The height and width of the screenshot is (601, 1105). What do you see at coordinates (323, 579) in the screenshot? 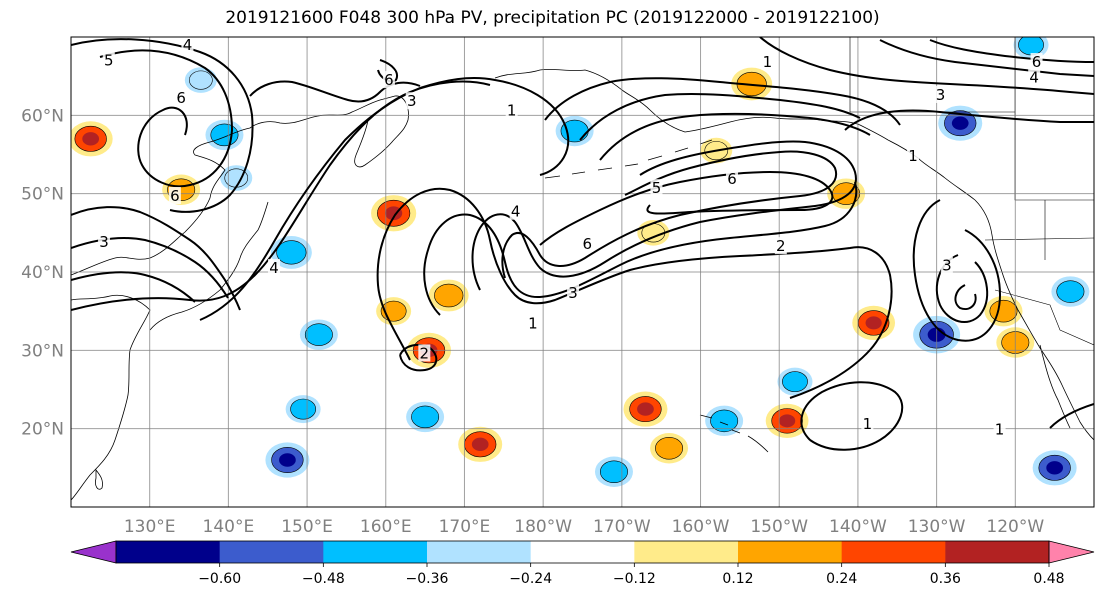
I see `colorbar-tick-label: −0.48` at bounding box center [323, 579].